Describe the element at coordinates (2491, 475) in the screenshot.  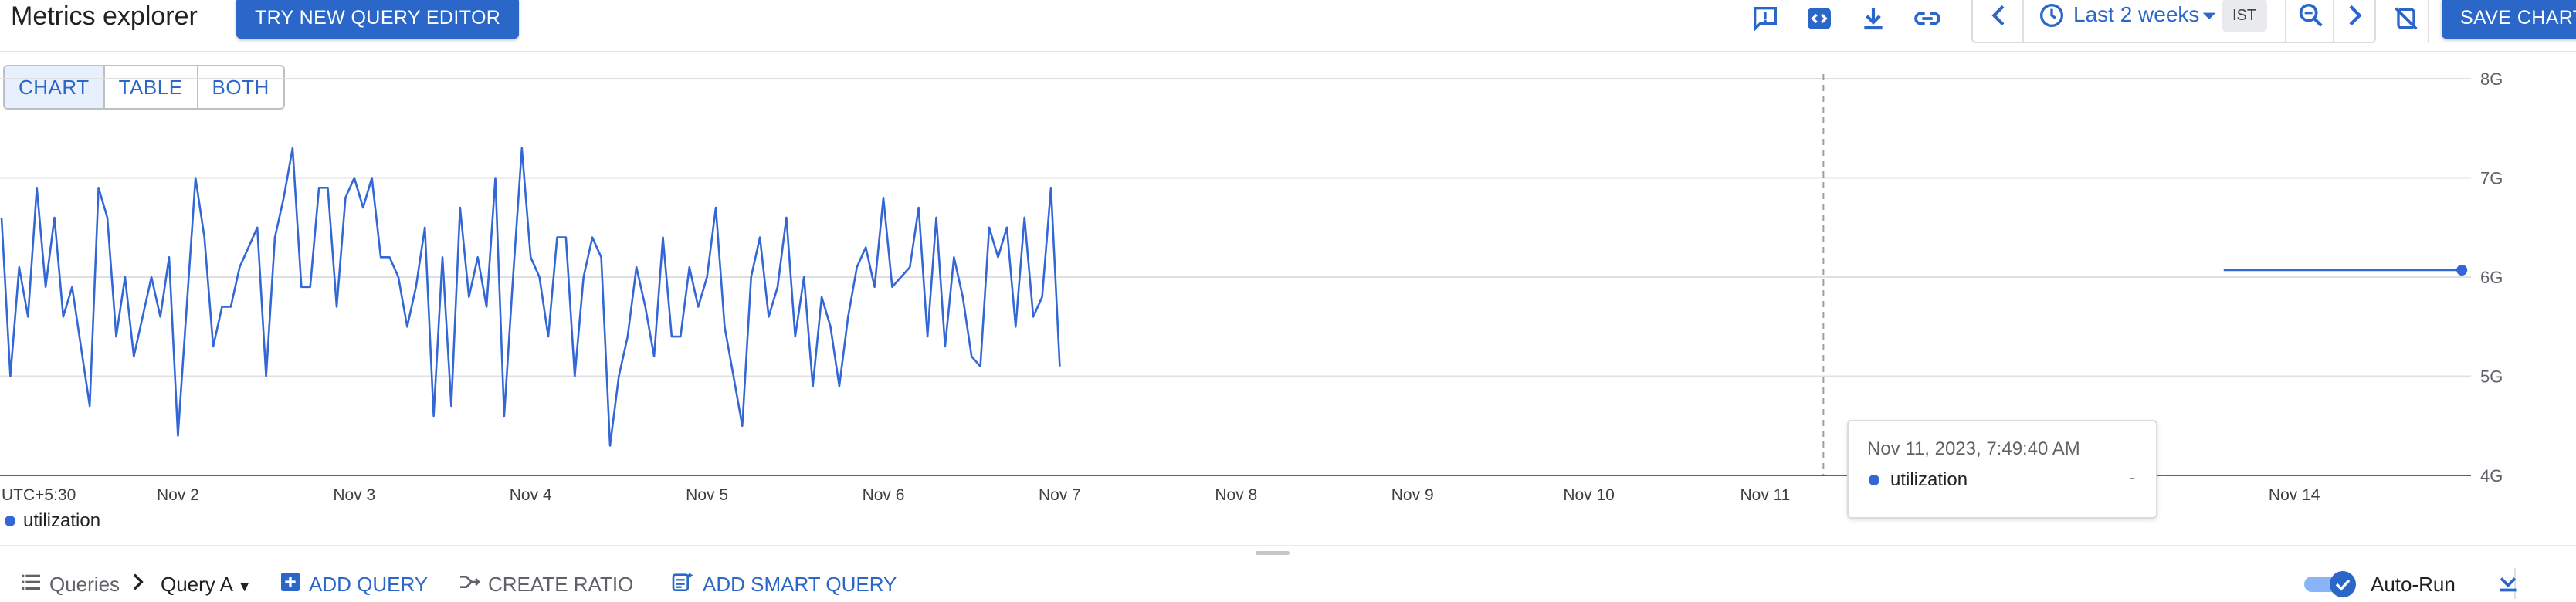
I see `y-tick-label: 4G` at that location.